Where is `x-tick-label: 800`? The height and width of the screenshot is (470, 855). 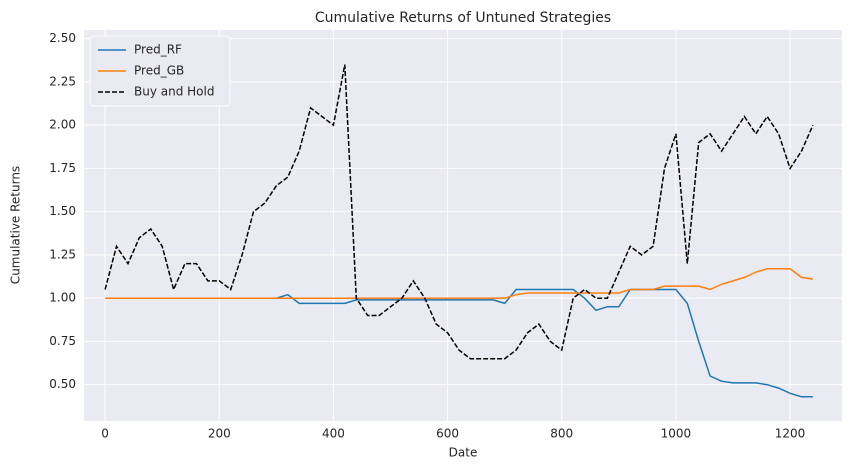 x-tick-label: 800 is located at coordinates (561, 434).